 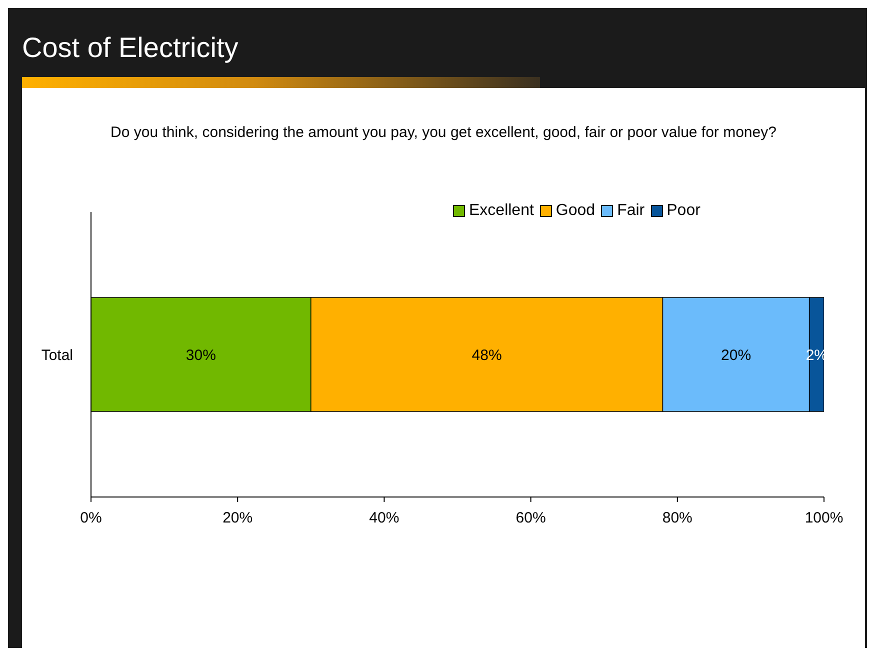 What do you see at coordinates (531, 518) in the screenshot?
I see `x-tick-label: 60%` at bounding box center [531, 518].